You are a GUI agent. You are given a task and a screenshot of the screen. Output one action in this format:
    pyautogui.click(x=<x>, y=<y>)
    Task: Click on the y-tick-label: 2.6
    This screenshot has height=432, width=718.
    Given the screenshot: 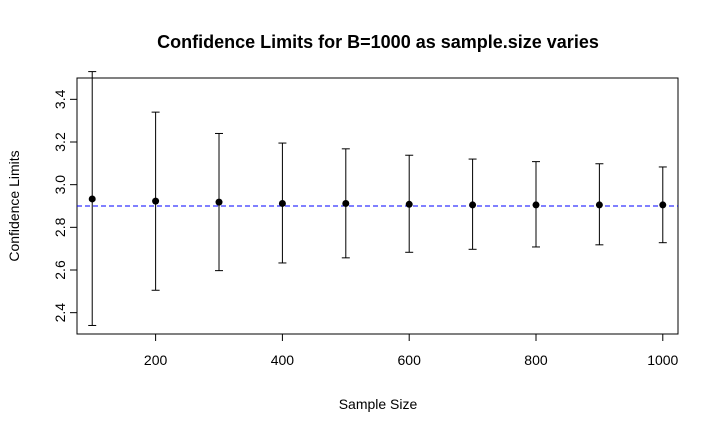 What is the action you would take?
    pyautogui.click(x=60, y=270)
    